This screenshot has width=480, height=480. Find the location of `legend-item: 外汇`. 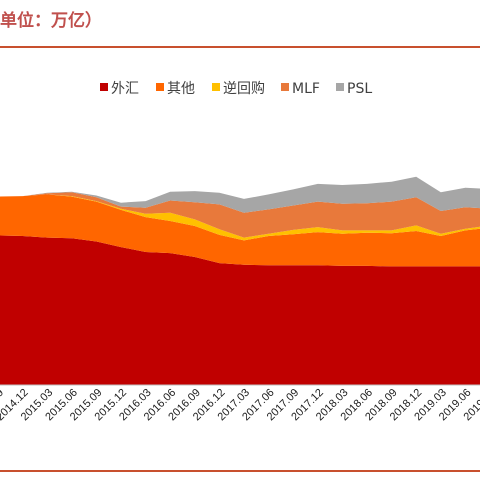

legend-item: 外汇 is located at coordinates (119, 89).